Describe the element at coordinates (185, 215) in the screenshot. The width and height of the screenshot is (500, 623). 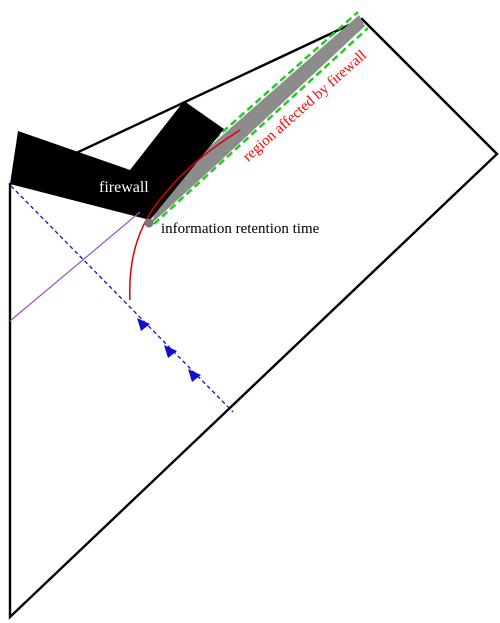
I see `red-trajectory-curve` at that location.